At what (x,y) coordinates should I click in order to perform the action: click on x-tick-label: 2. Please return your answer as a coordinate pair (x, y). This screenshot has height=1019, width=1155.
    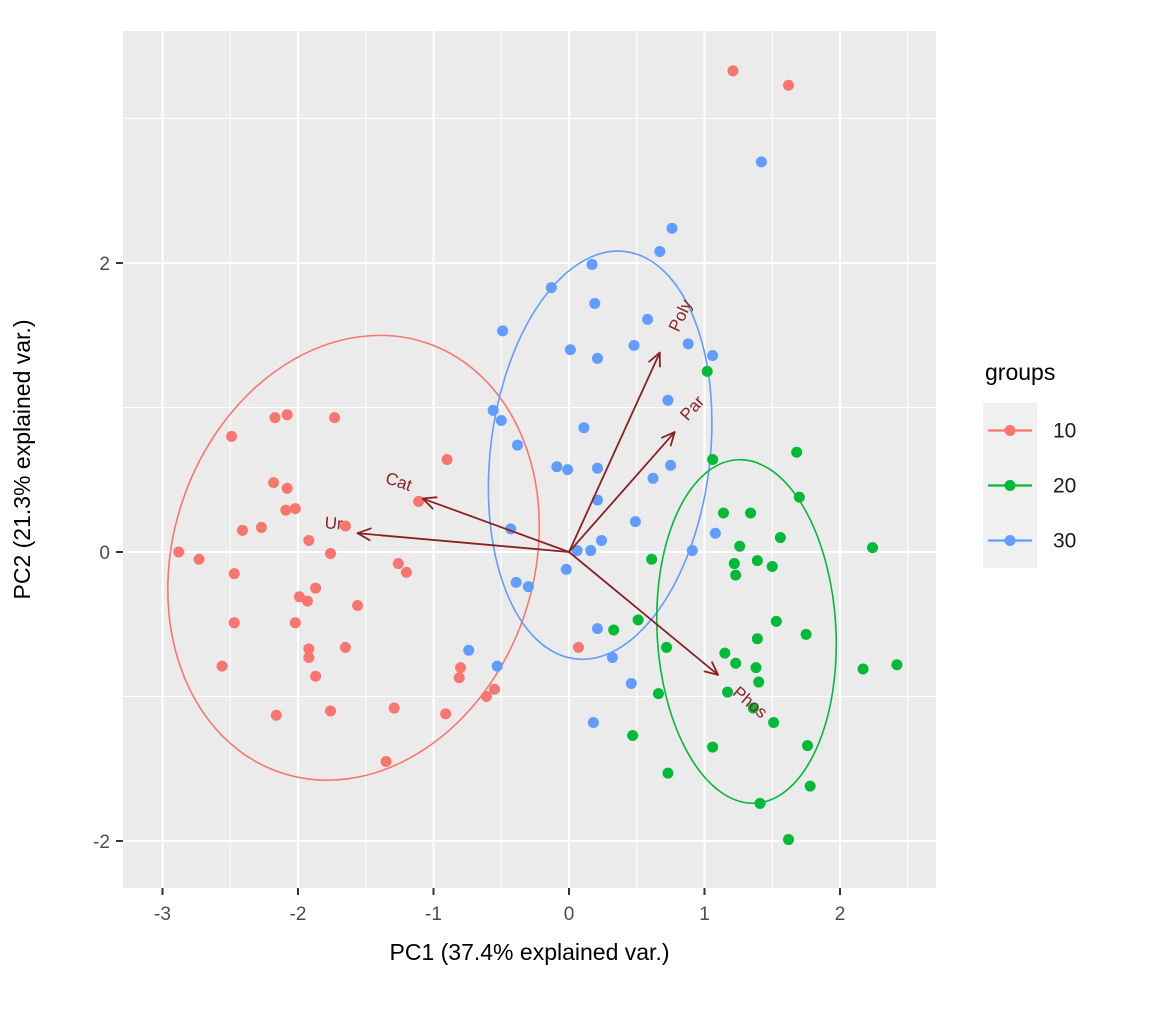
    Looking at the image, I should click on (840, 914).